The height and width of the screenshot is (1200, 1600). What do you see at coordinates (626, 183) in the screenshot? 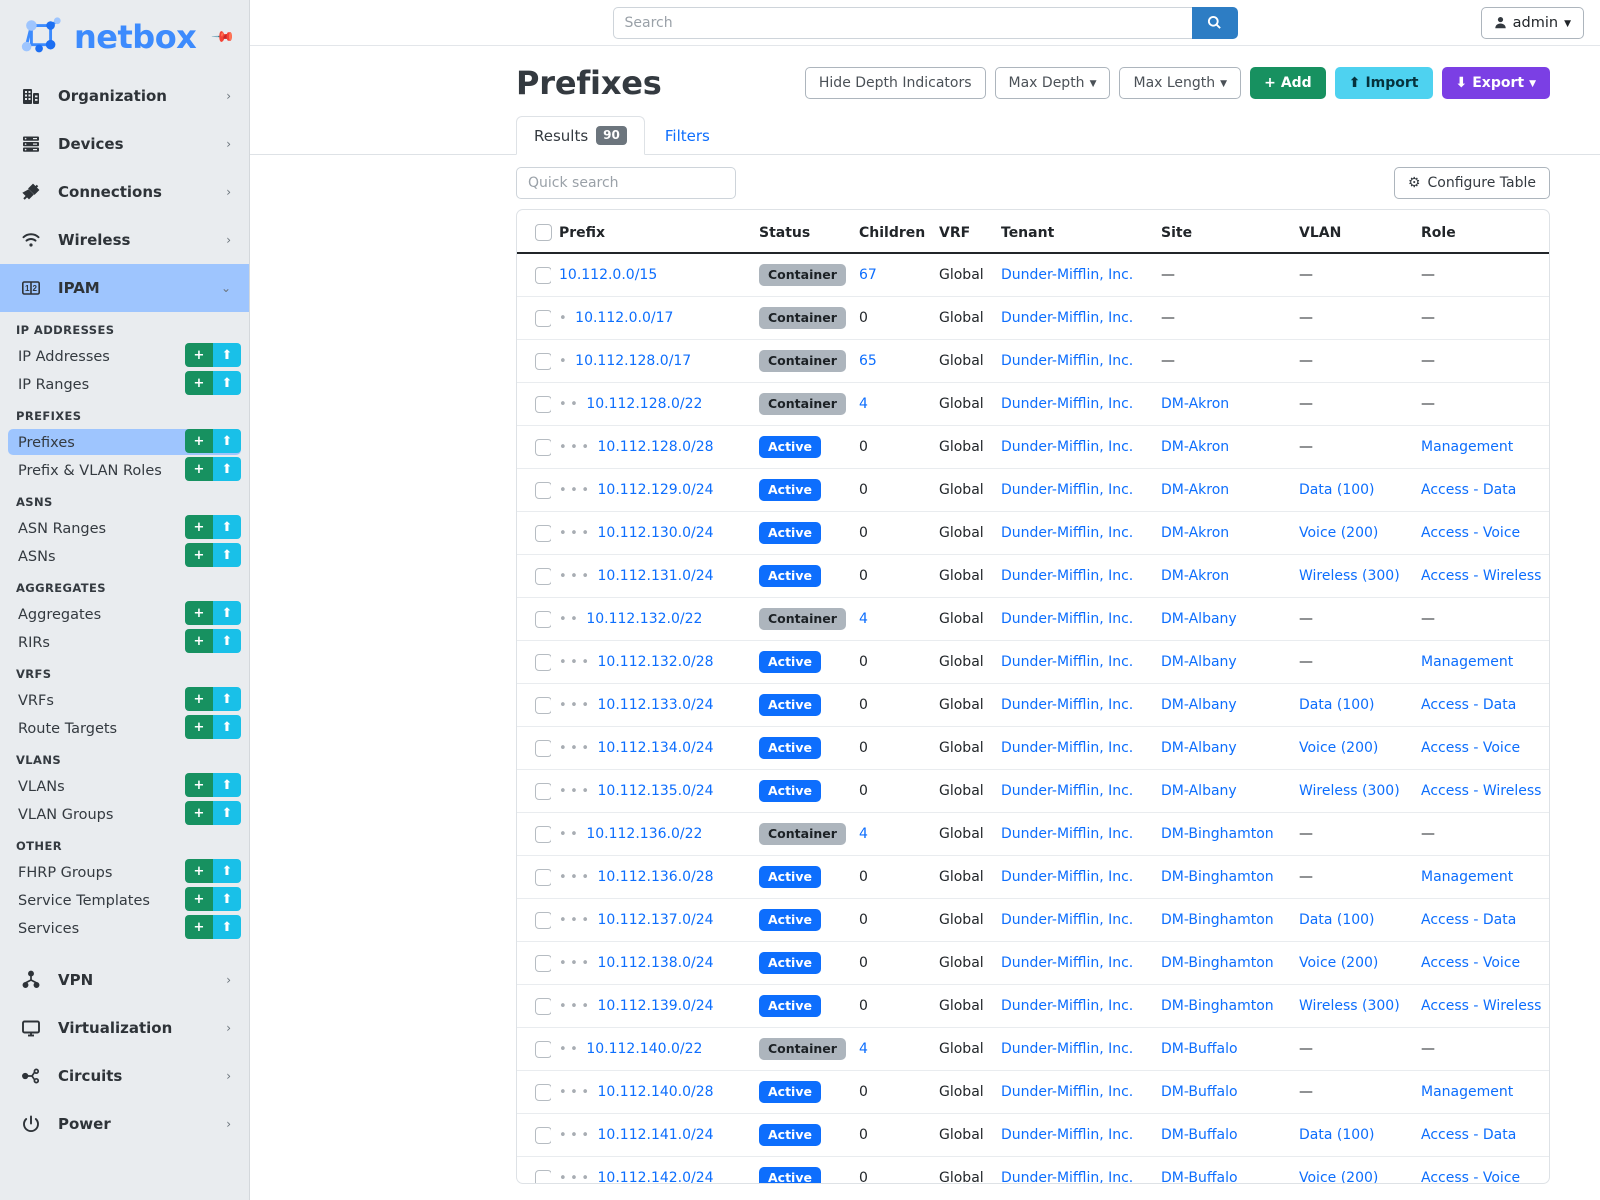
I see `quick-search-input` at bounding box center [626, 183].